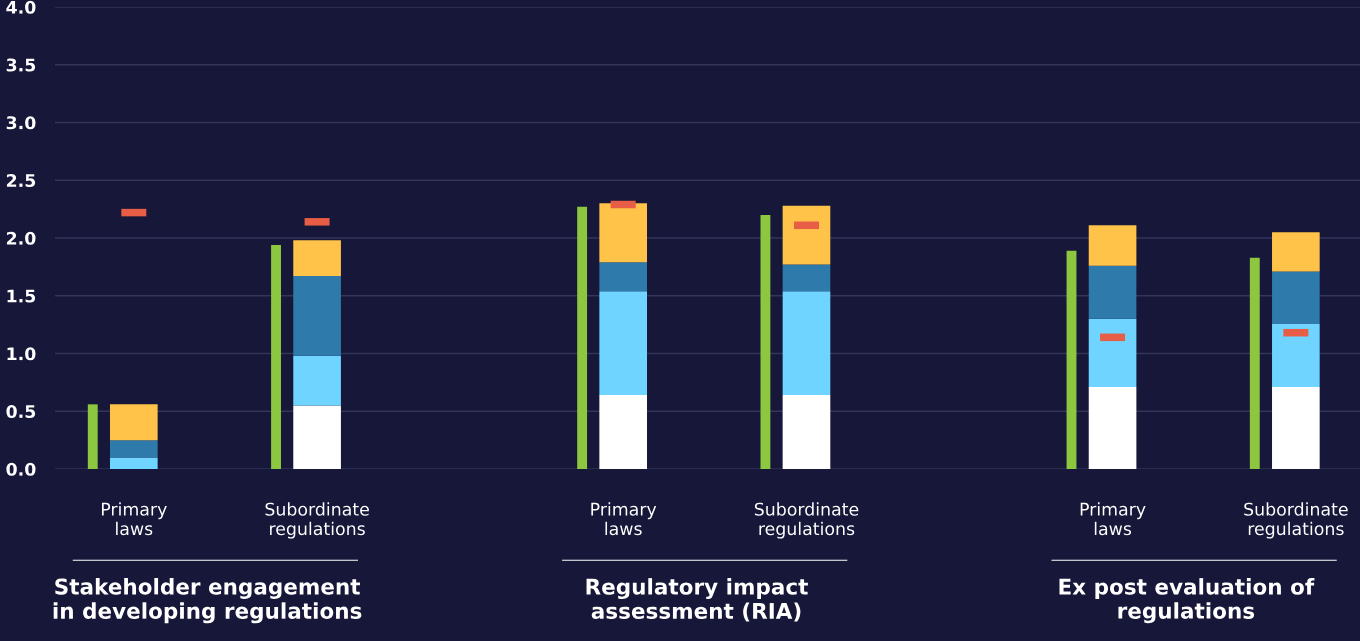 This screenshot has height=641, width=1360. What do you see at coordinates (21, 411) in the screenshot?
I see `y-tick-label: 0.5` at bounding box center [21, 411].